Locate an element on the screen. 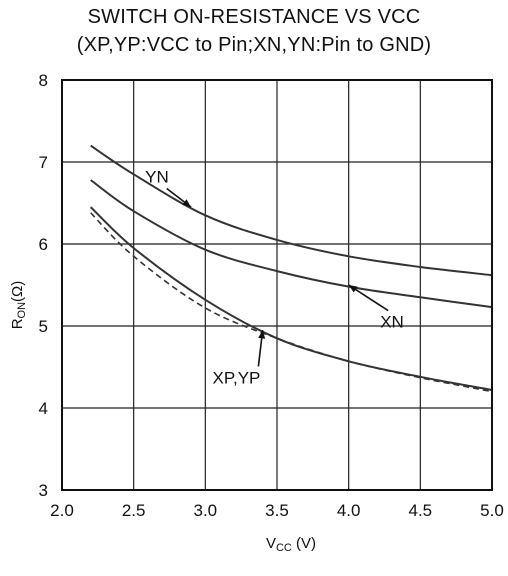 The image size is (508, 576). x-axis-label-unit: (V) is located at coordinates (304, 543).